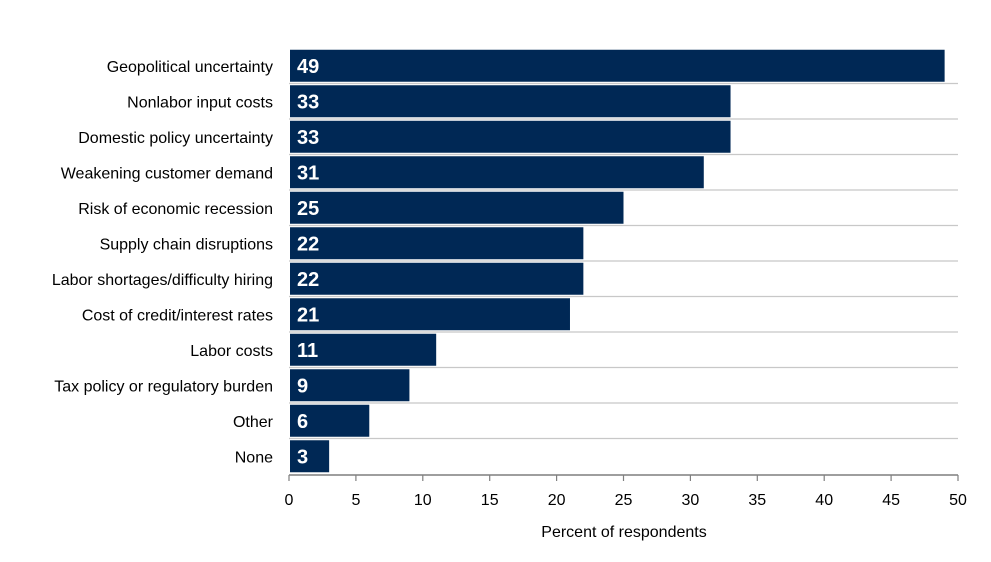 The height and width of the screenshot is (562, 991). What do you see at coordinates (231, 351) in the screenshot?
I see `category-label: Labor costs` at bounding box center [231, 351].